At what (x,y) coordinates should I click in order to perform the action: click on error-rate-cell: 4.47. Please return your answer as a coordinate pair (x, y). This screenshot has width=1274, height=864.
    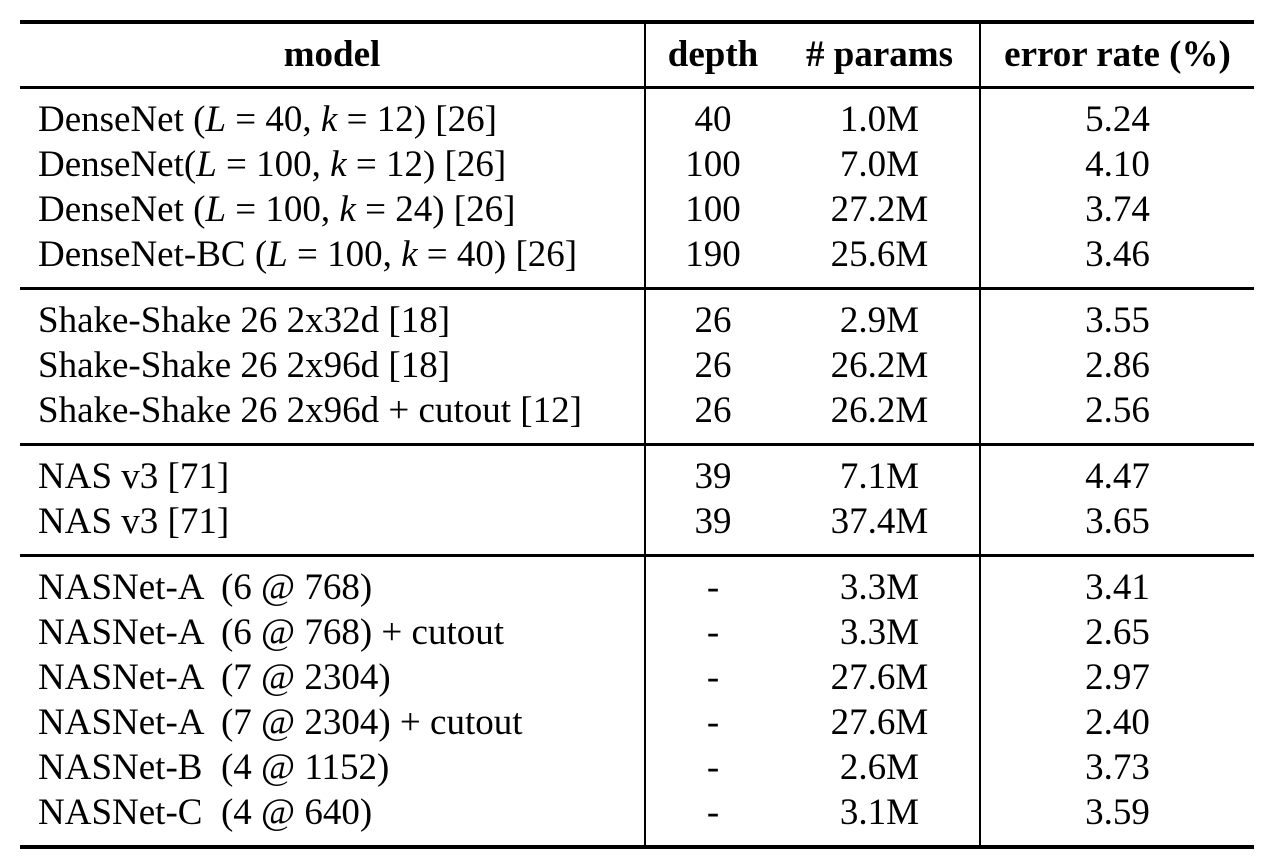
    Looking at the image, I should click on (1117, 477).